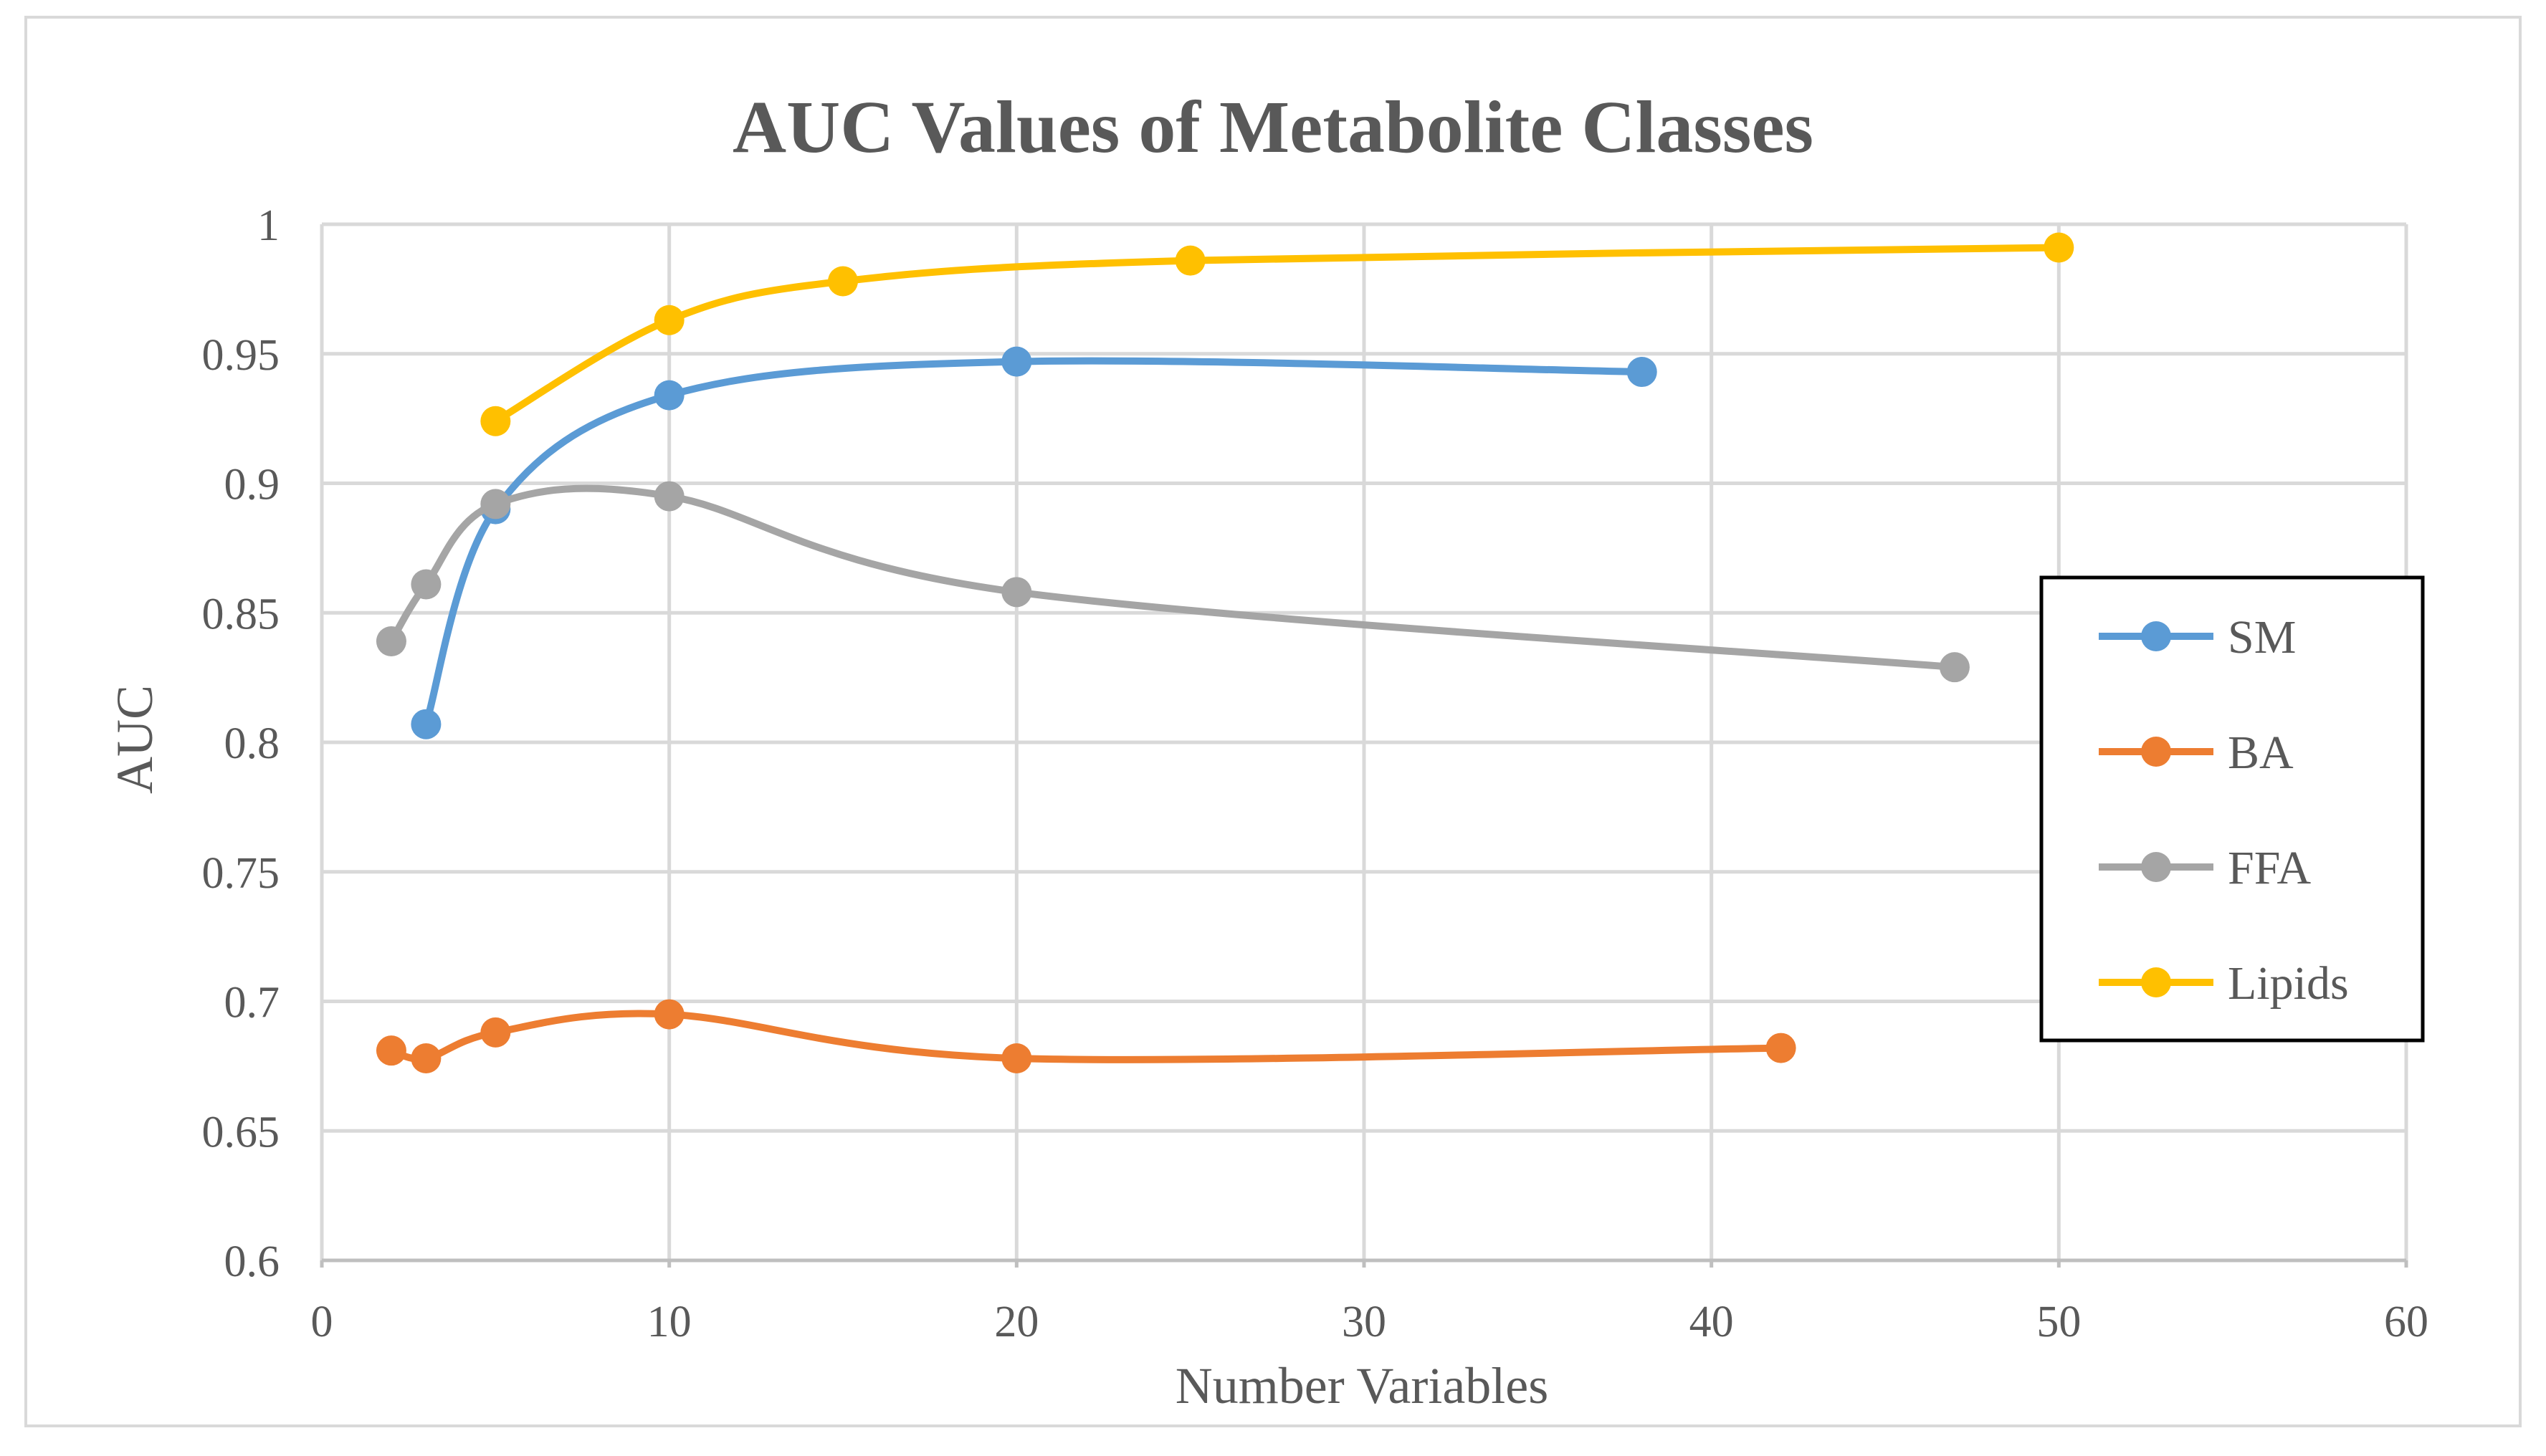 The width and height of the screenshot is (2546, 1456). Describe the element at coordinates (2288, 983) in the screenshot. I see `legend-label: Lipids` at that location.